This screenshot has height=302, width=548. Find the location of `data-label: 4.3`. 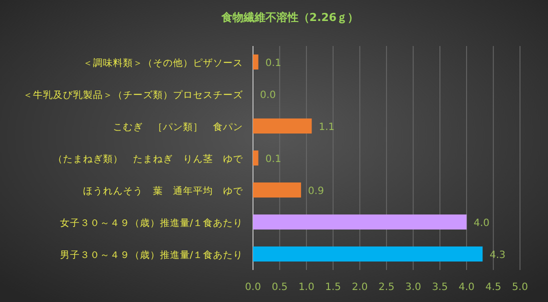

data-label: 4.3 is located at coordinates (498, 255).